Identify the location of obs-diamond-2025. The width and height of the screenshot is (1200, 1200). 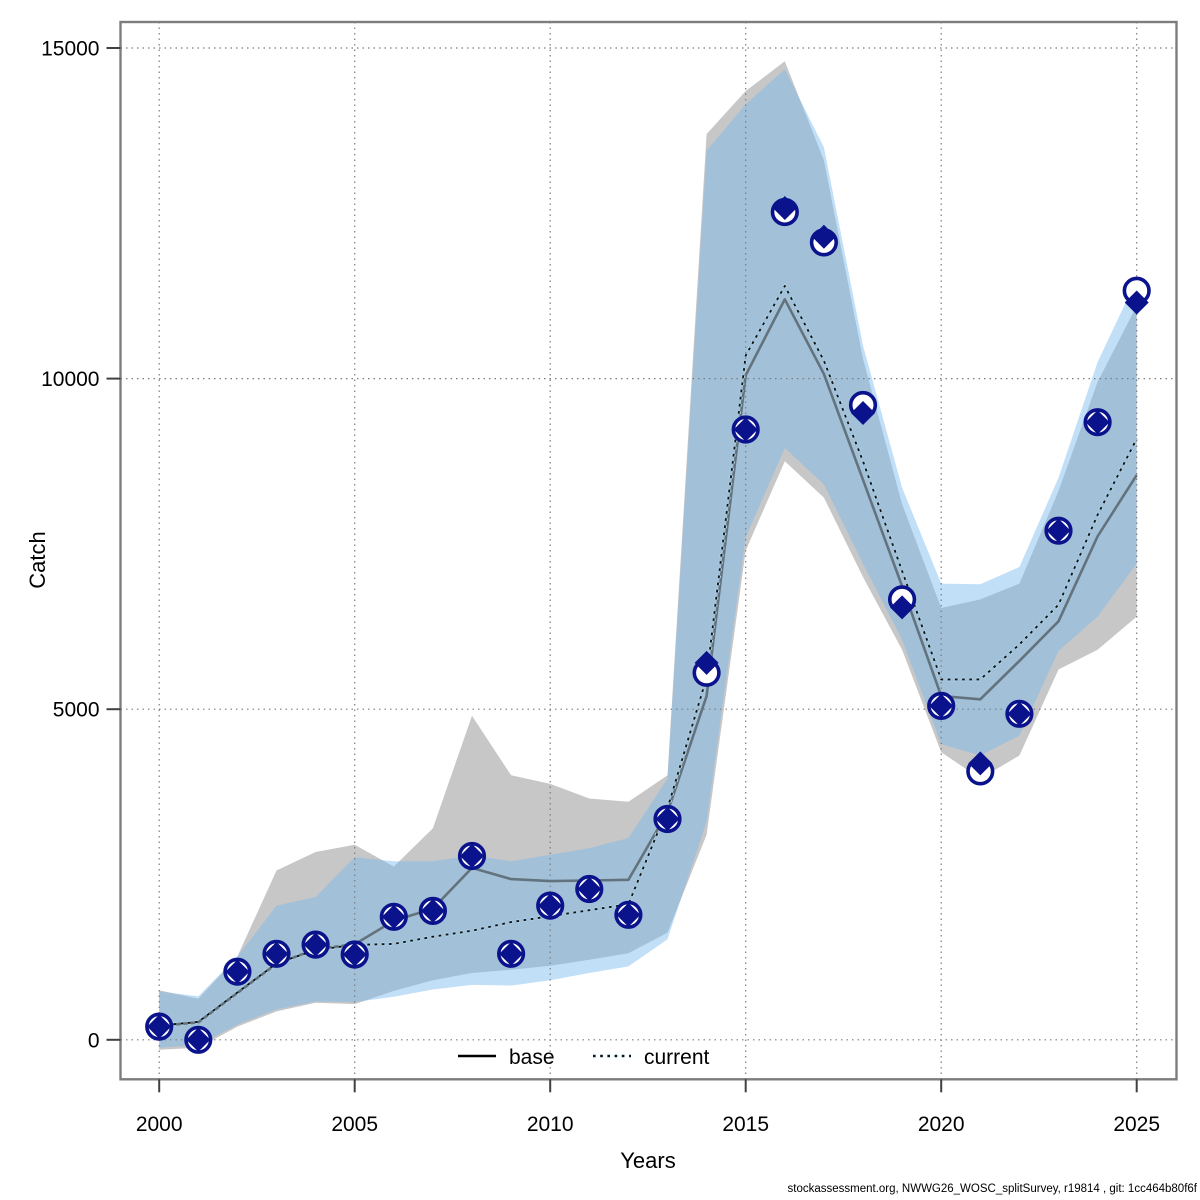
(1136, 302).